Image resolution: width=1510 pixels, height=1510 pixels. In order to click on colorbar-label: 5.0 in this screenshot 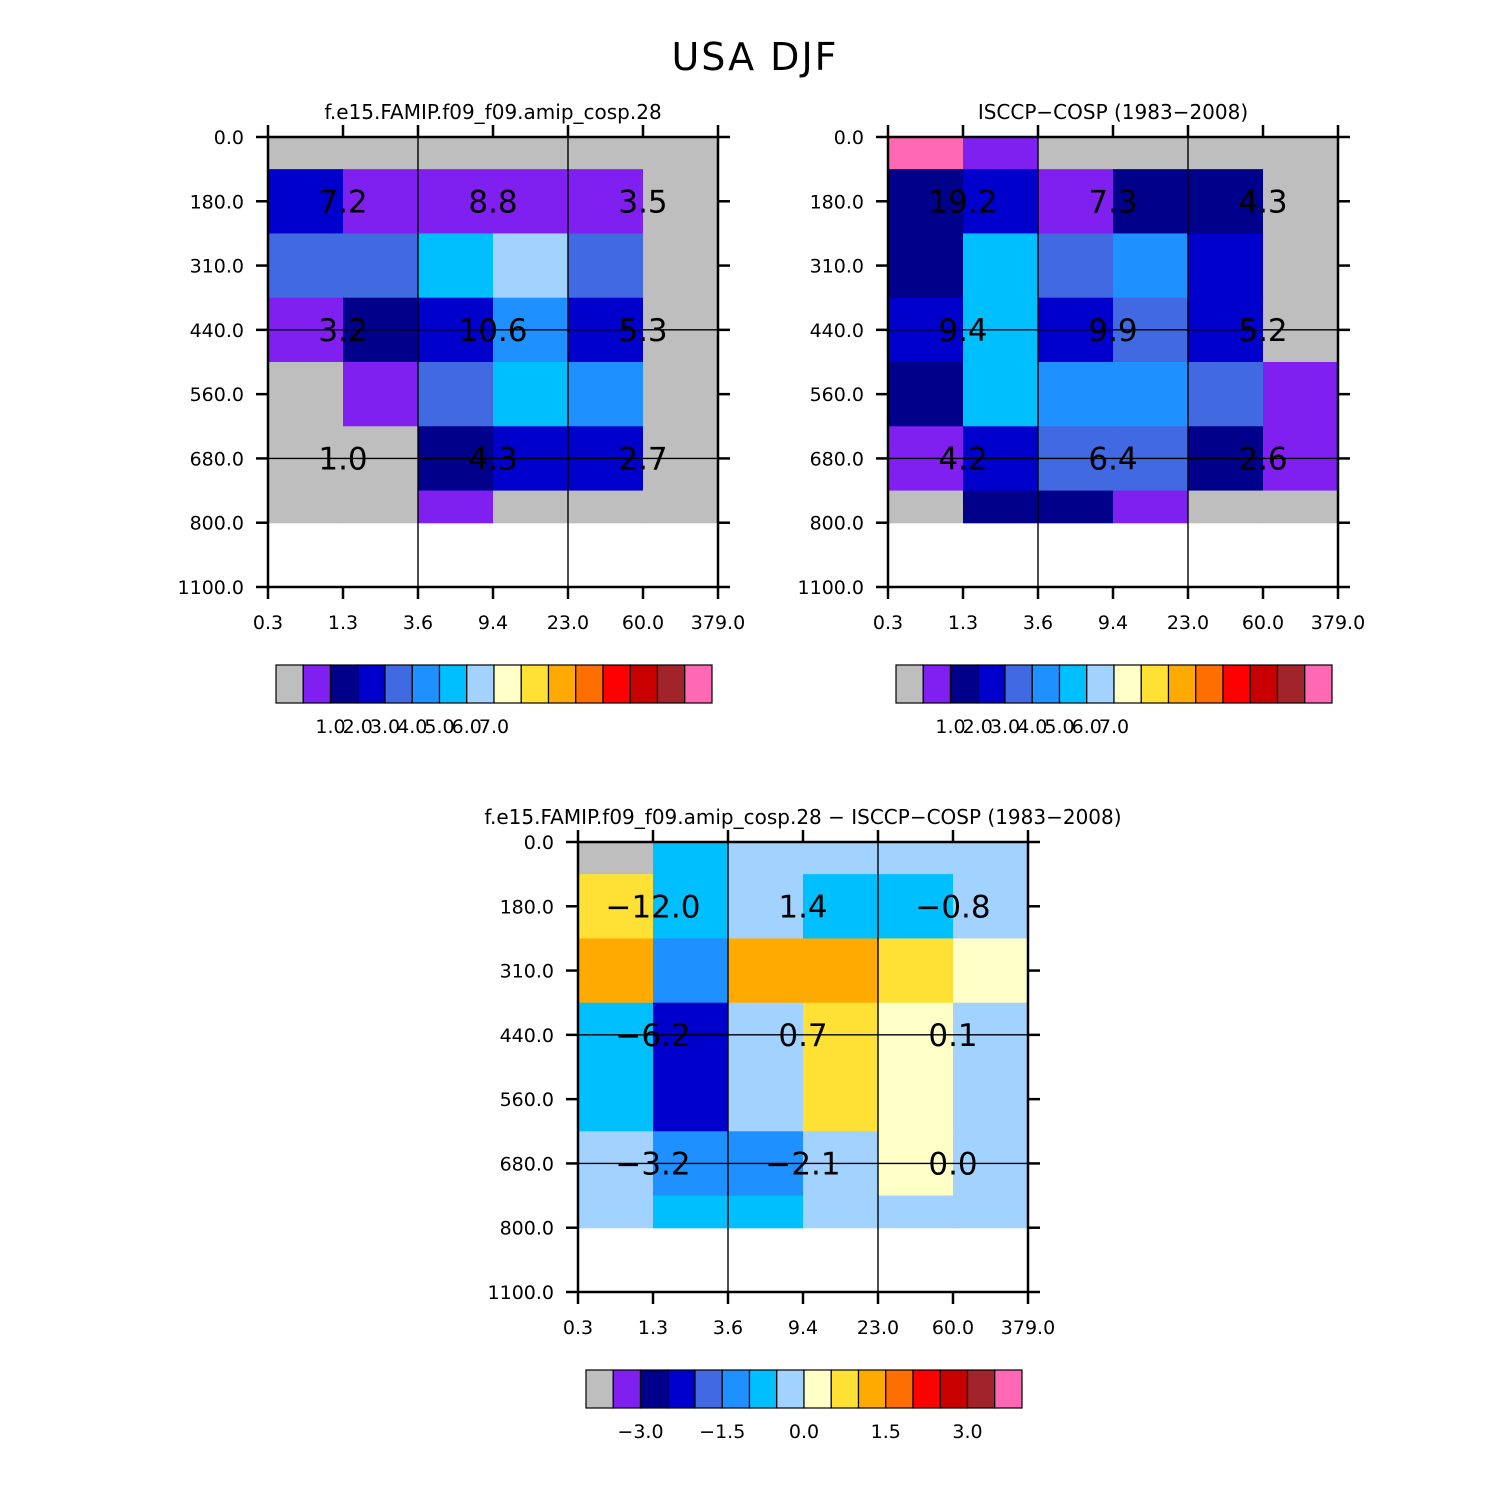, I will do `click(439, 727)`.